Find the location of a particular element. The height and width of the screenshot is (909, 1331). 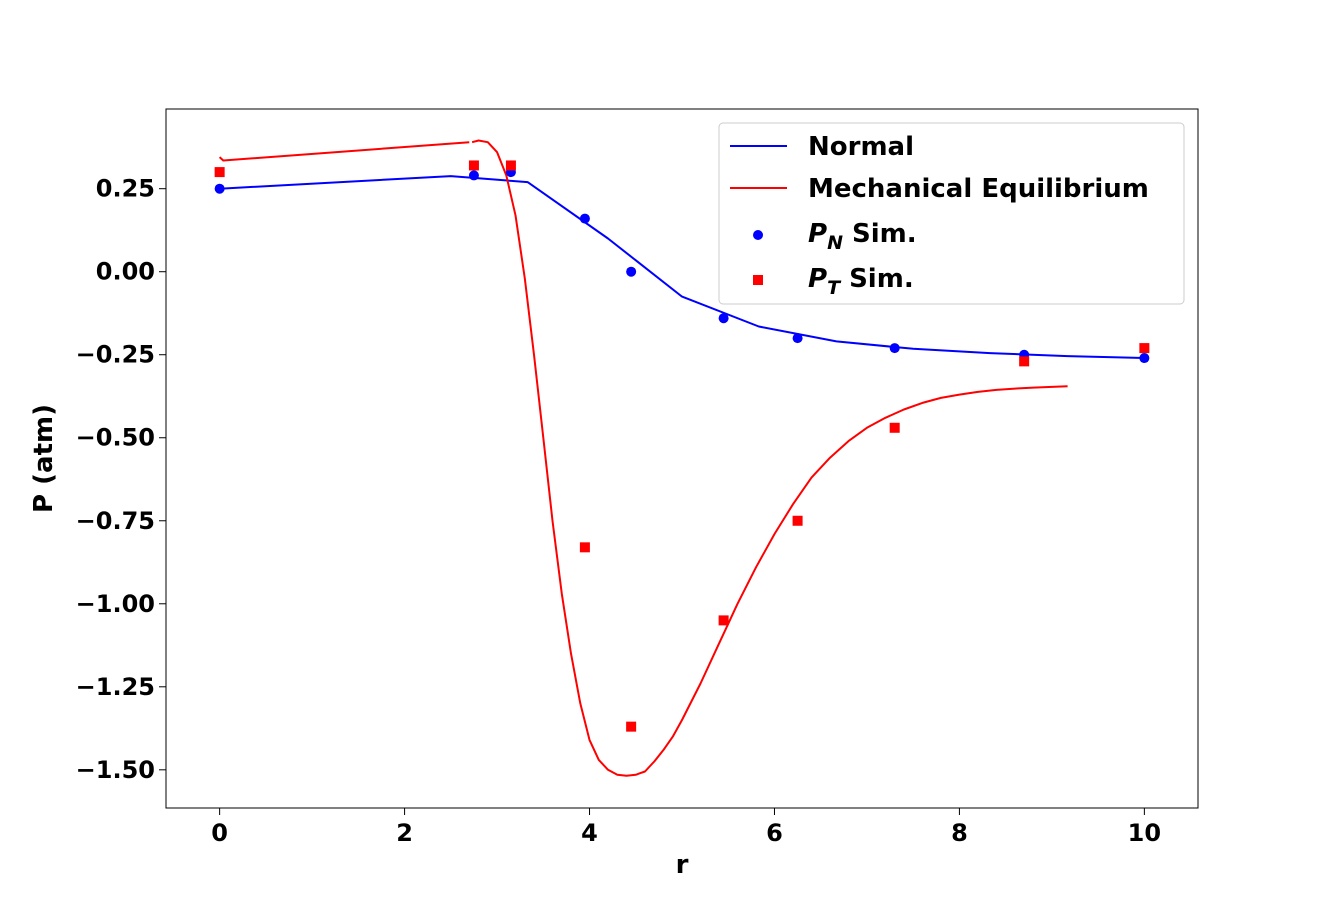

x-tick-label: 2 is located at coordinates (404, 833).